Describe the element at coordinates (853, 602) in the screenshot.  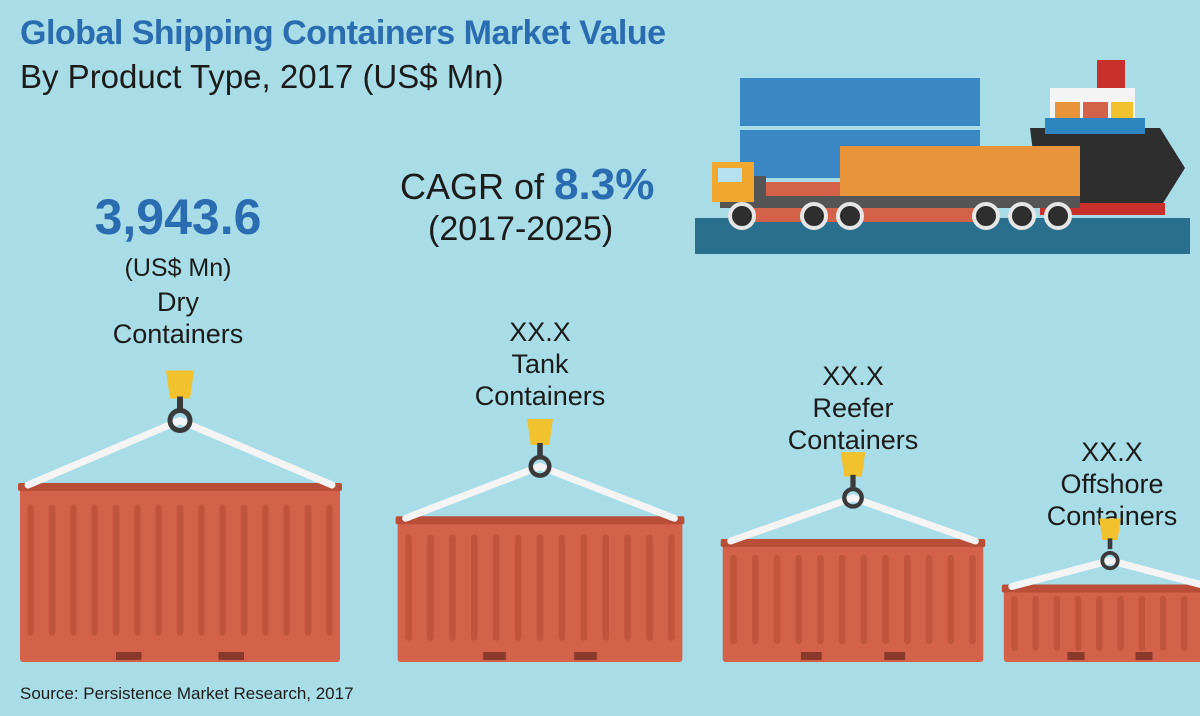
I see `container-body` at that location.